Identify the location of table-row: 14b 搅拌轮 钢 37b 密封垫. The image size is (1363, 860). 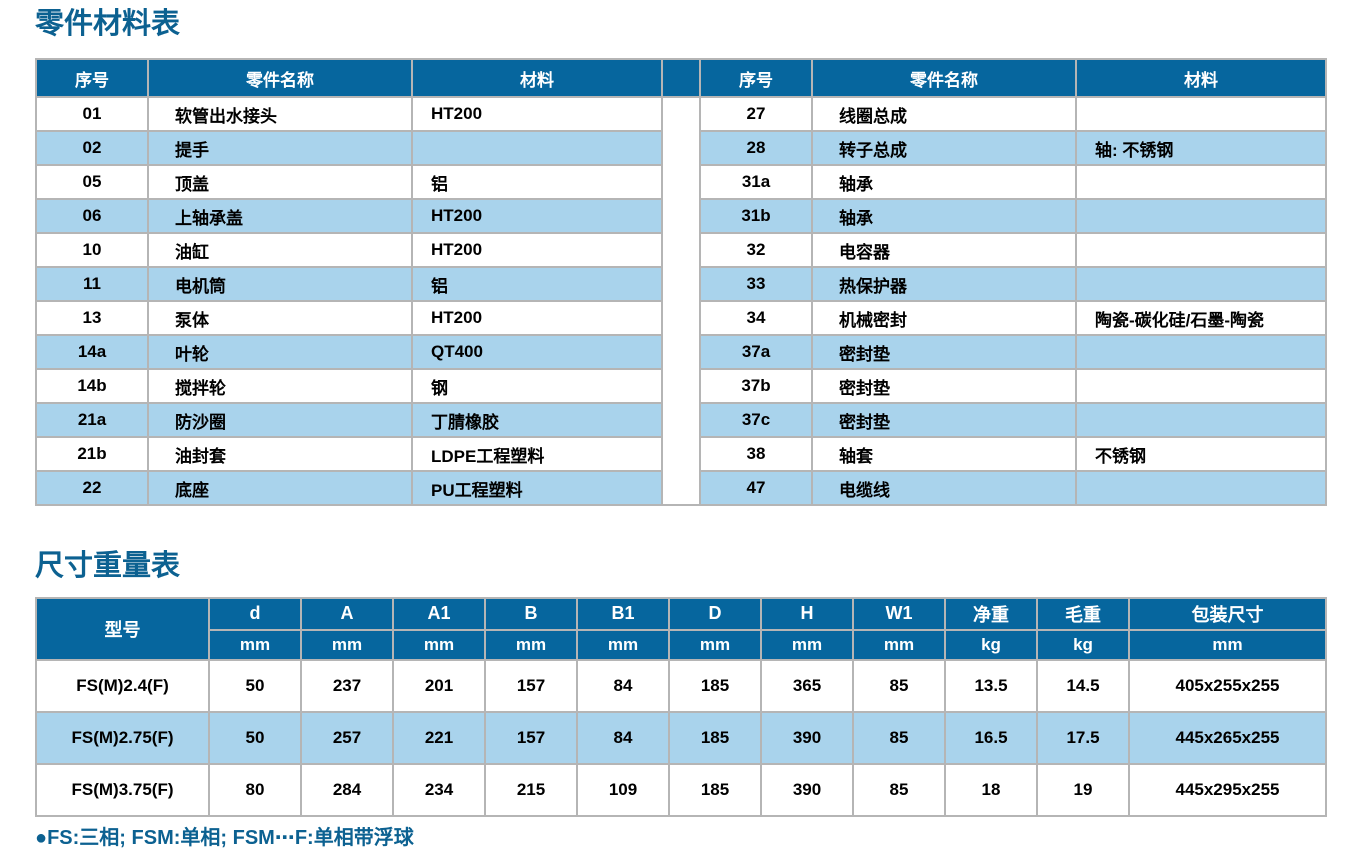
(681, 386).